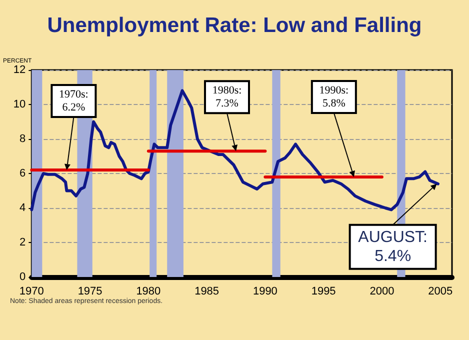 The image size is (469, 340). Describe the element at coordinates (19, 70) in the screenshot. I see `y-tick-label: 12` at that location.